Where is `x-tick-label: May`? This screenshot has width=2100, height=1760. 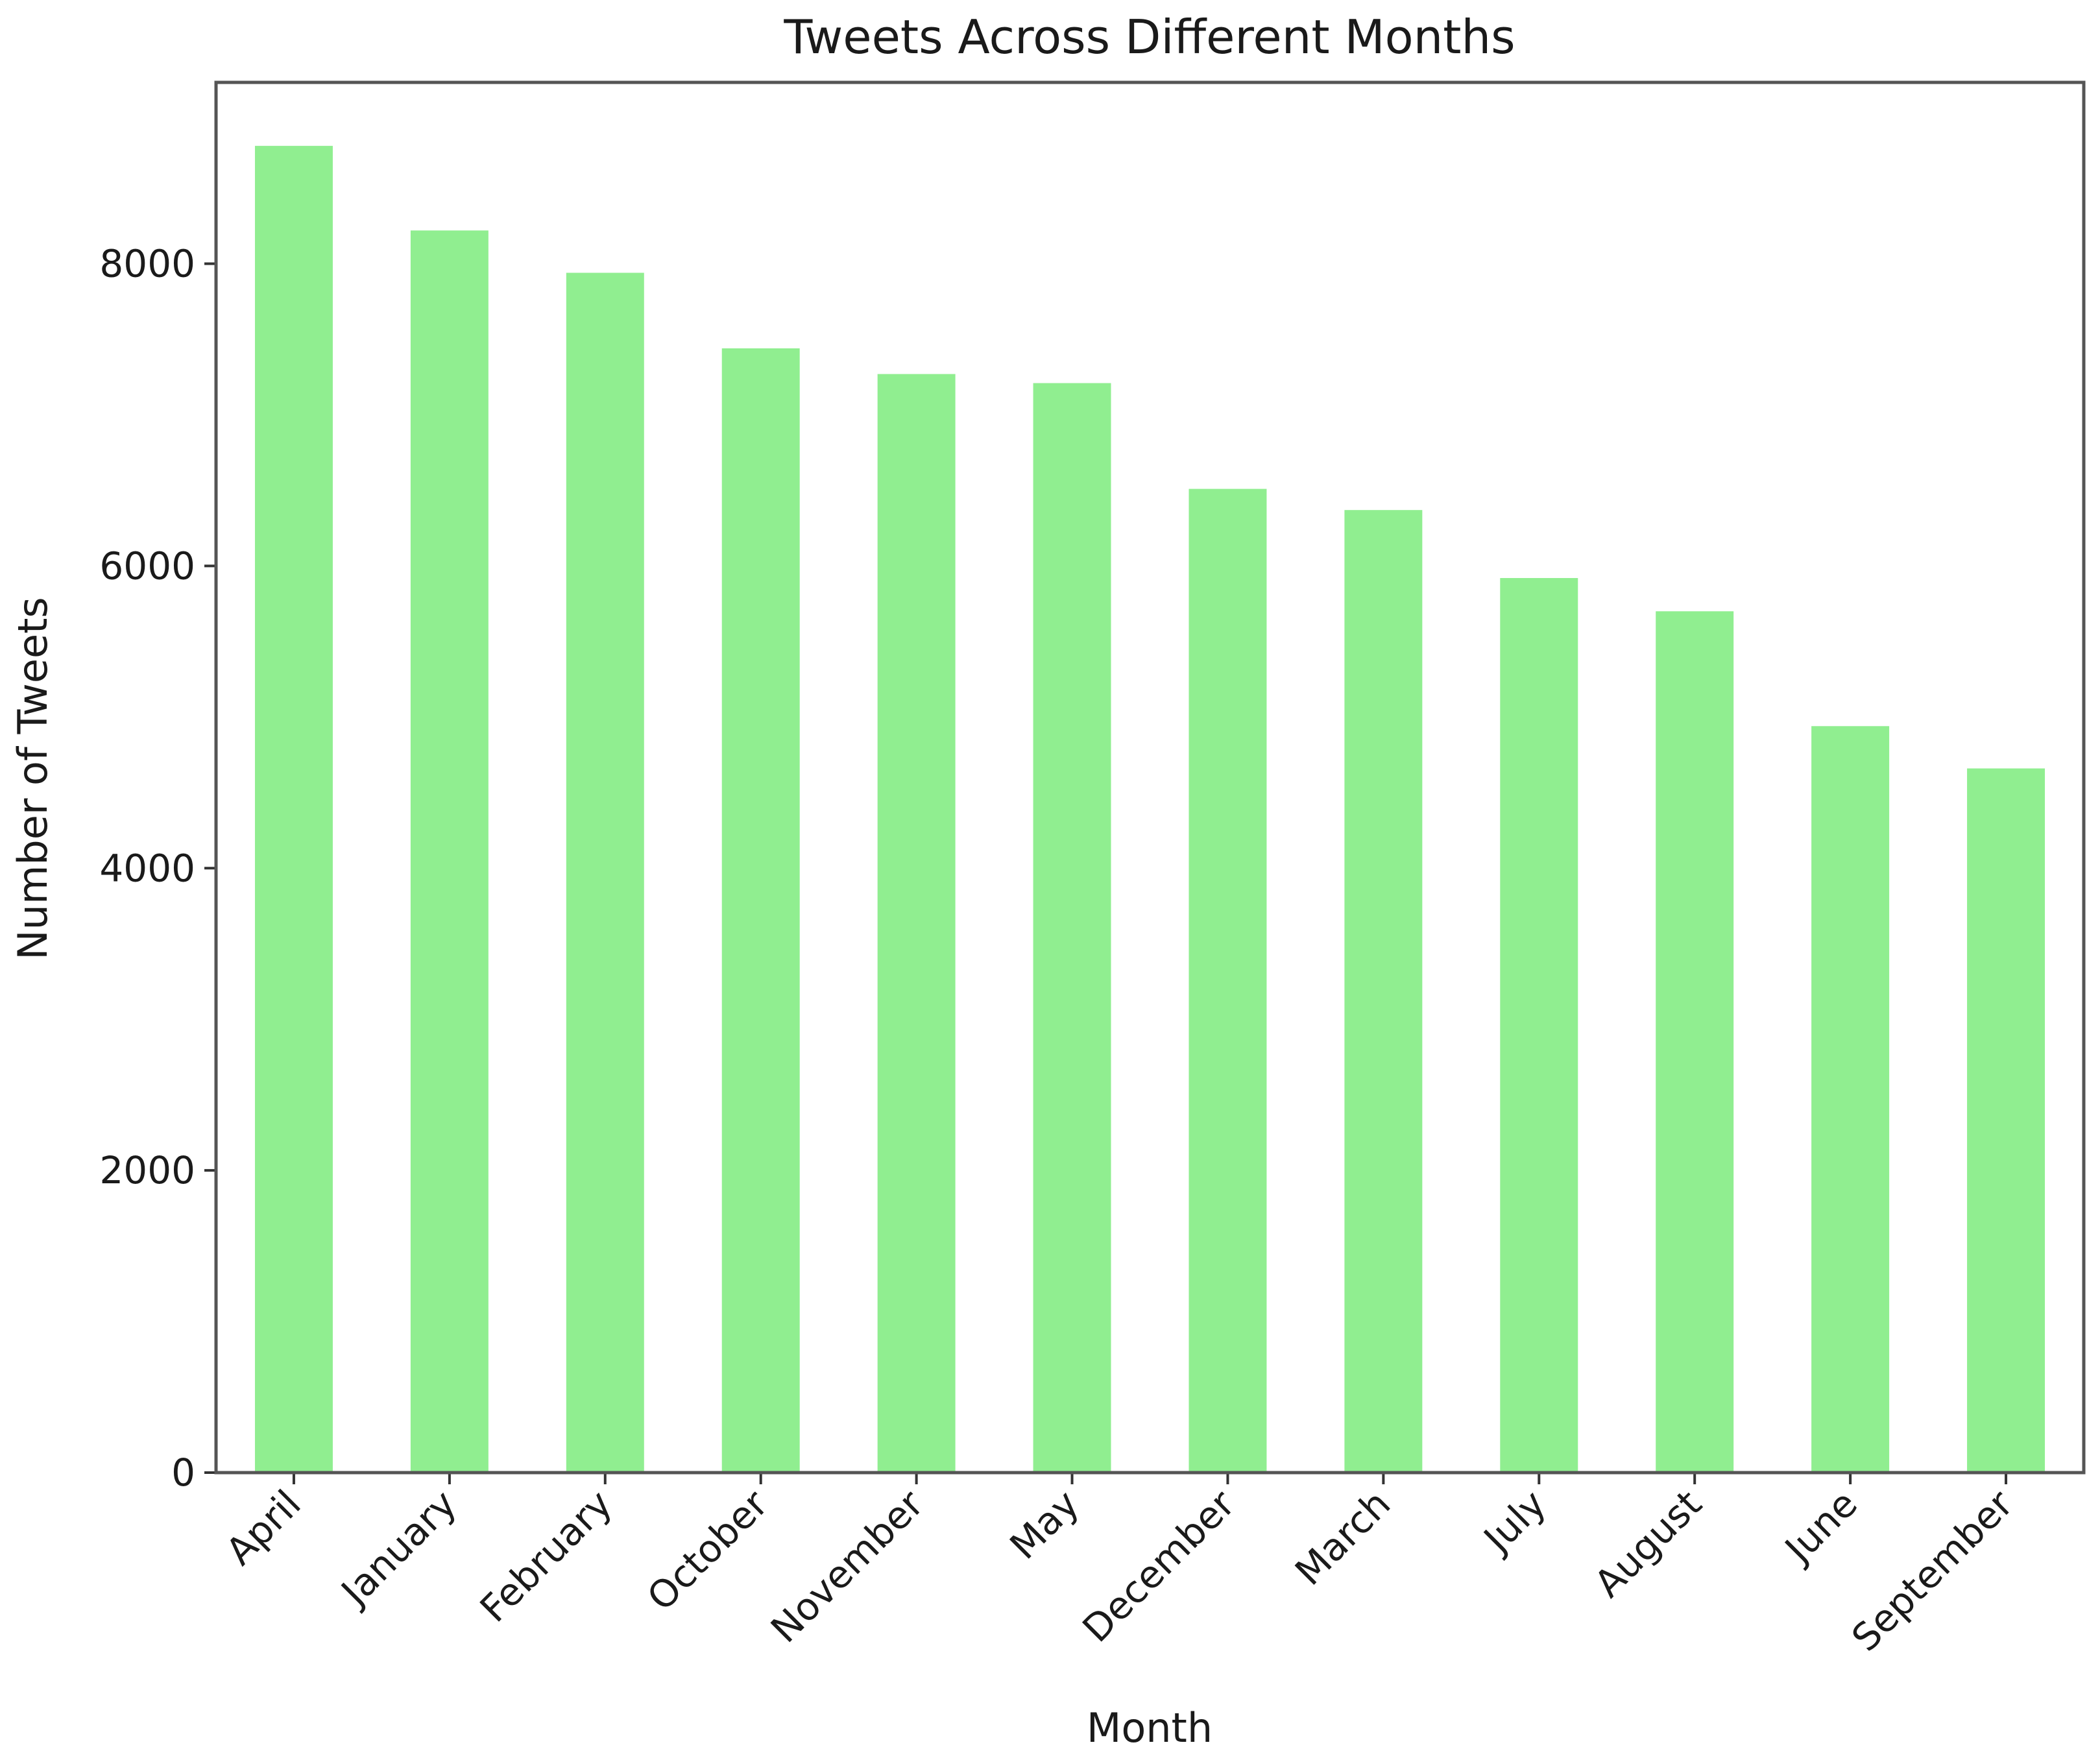
x-tick-label: May is located at coordinates (1045, 1525).